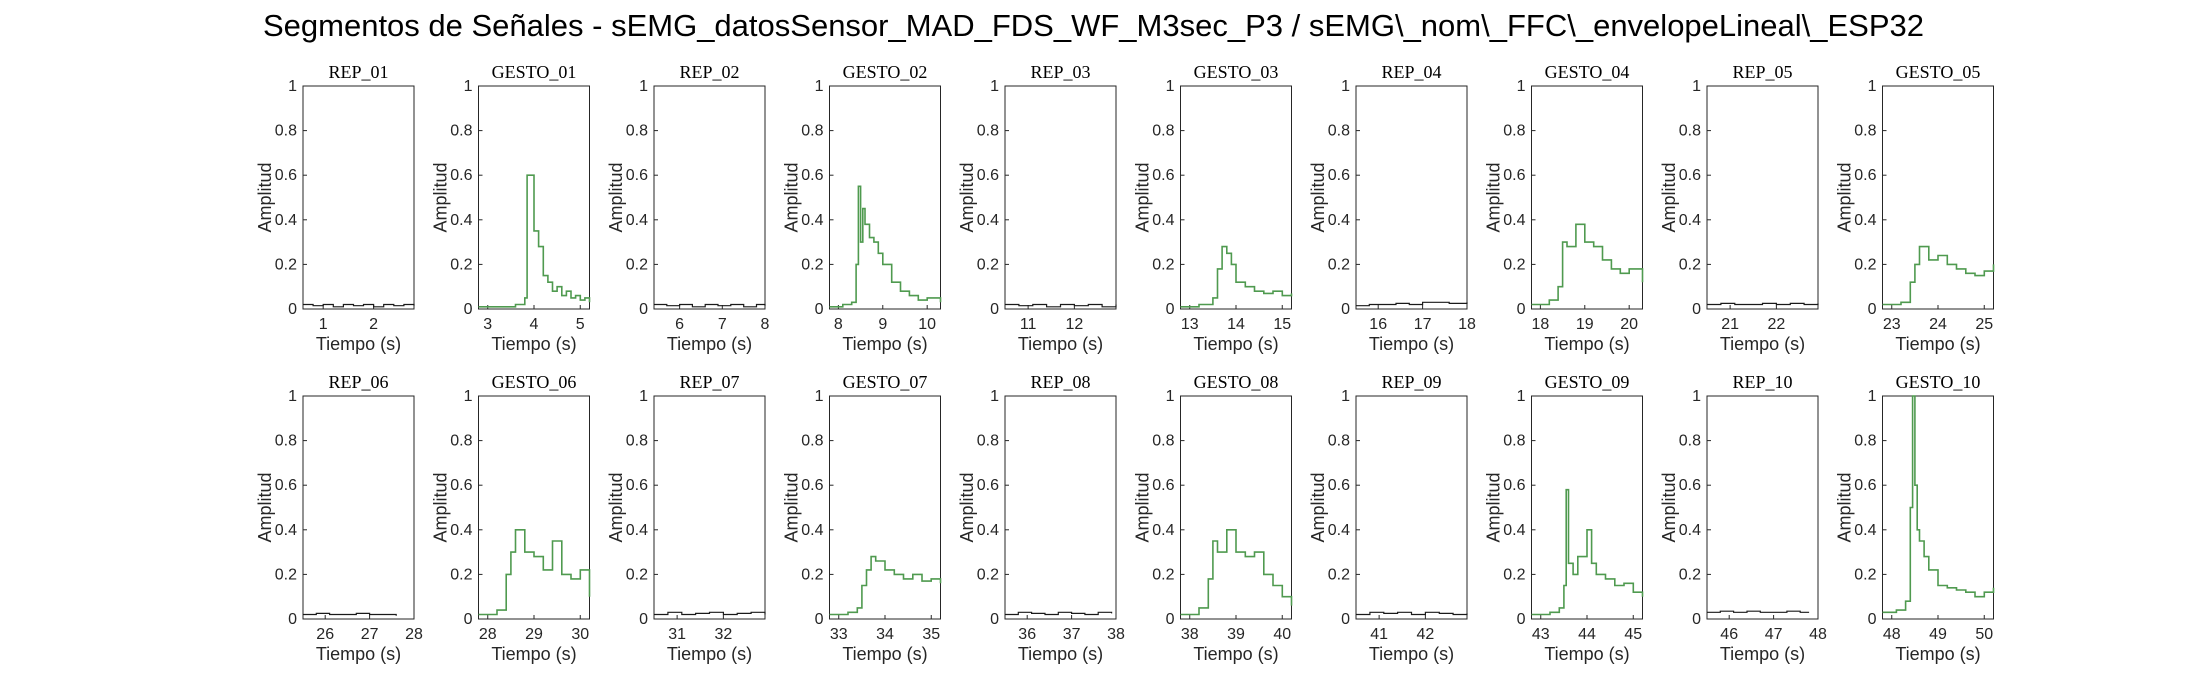 Image resolution: width=2187 pixels, height=688 pixels. I want to click on x-tick-label: 21, so click(1730, 324).